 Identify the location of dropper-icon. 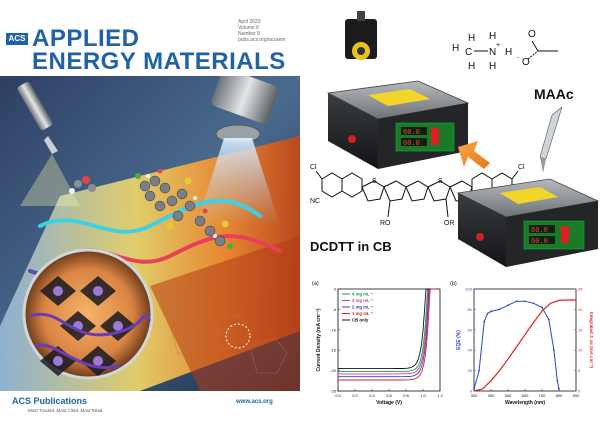
(361, 35).